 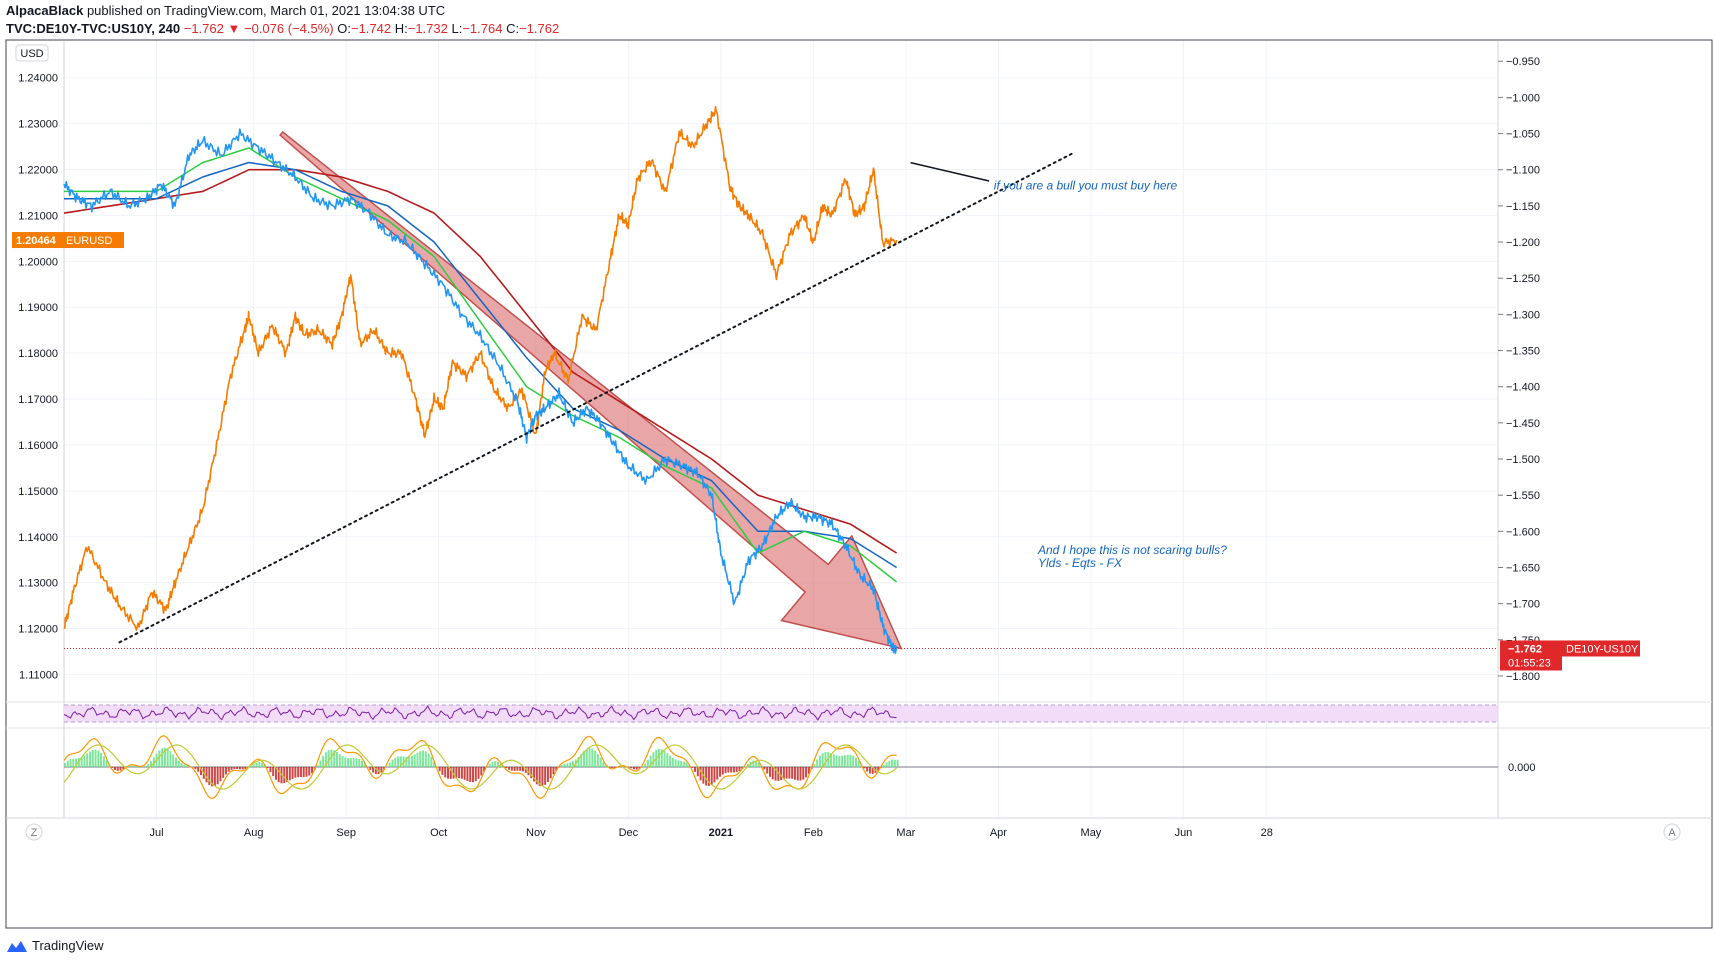 What do you see at coordinates (482, 28) in the screenshot?
I see `low-value: −1.764` at bounding box center [482, 28].